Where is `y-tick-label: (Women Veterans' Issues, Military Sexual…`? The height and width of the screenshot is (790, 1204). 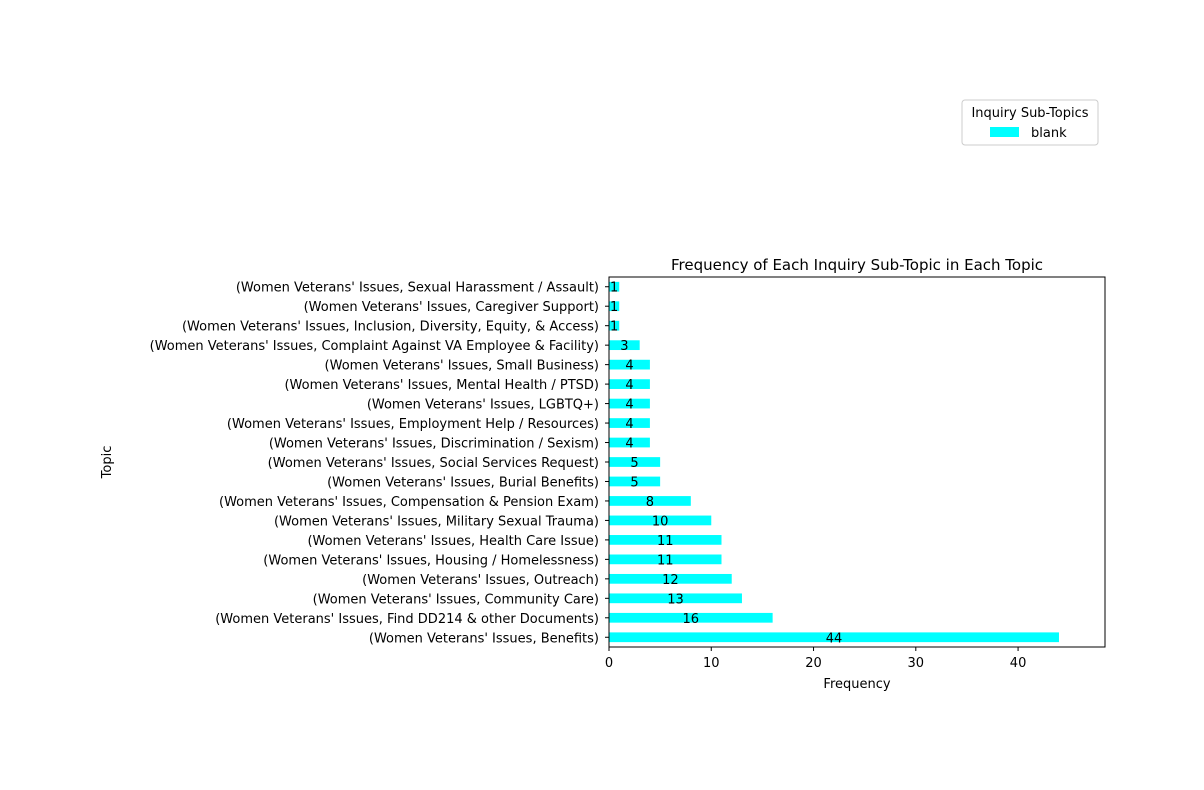 y-tick-label: (Women Veterans' Issues, Military Sexual… is located at coordinates (436, 521).